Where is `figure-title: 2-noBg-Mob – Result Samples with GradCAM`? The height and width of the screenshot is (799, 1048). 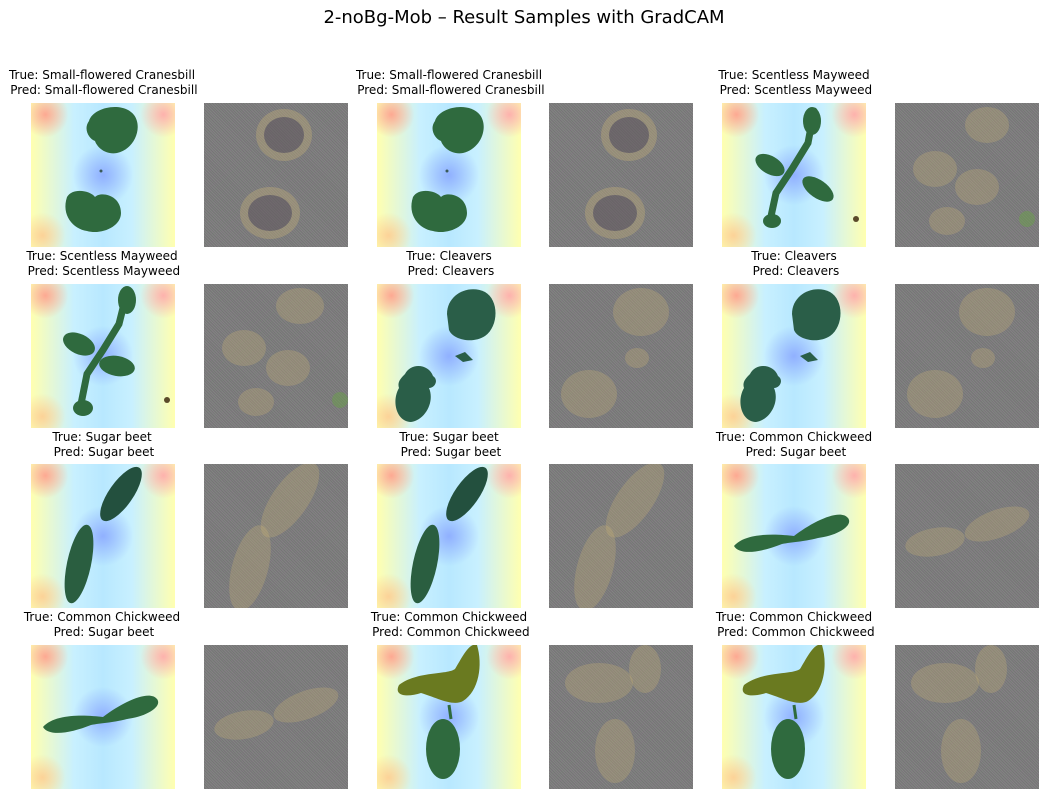
figure-title: 2-noBg-Mob – Result Samples with GradCAM is located at coordinates (524, 17).